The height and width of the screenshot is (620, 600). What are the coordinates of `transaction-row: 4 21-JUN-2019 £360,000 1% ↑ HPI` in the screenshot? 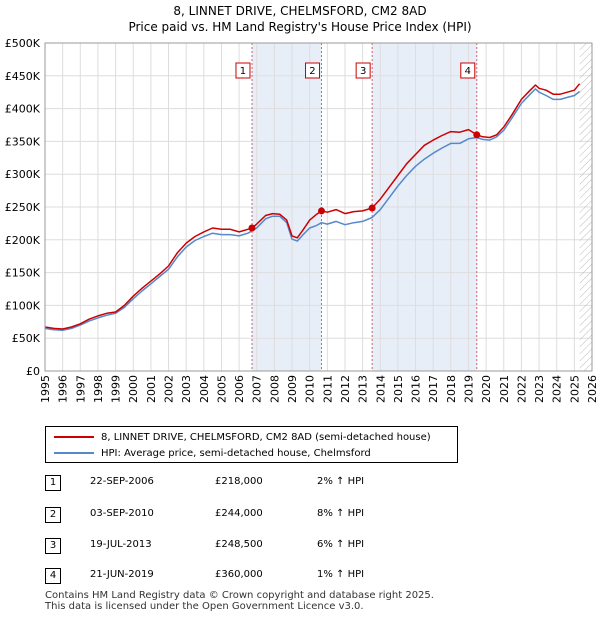 It's located at (255, 576).